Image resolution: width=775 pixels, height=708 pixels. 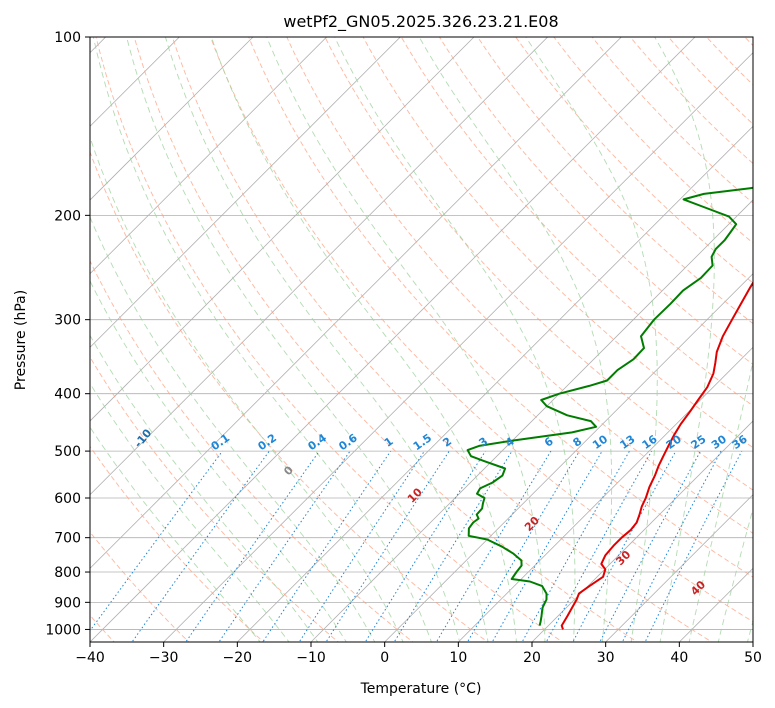 What do you see at coordinates (67, 539) in the screenshot?
I see `y-tick-label: 700` at bounding box center [67, 539].